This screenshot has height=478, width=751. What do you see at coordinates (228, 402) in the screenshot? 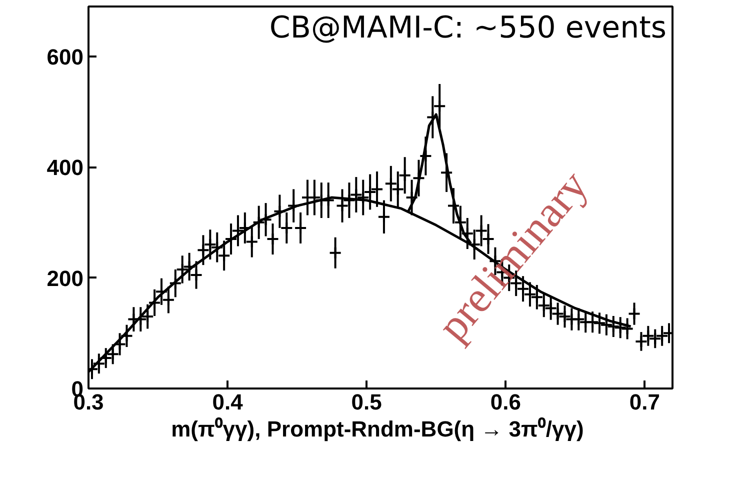
I see `x-tick-label: 0.4` at bounding box center [228, 402].